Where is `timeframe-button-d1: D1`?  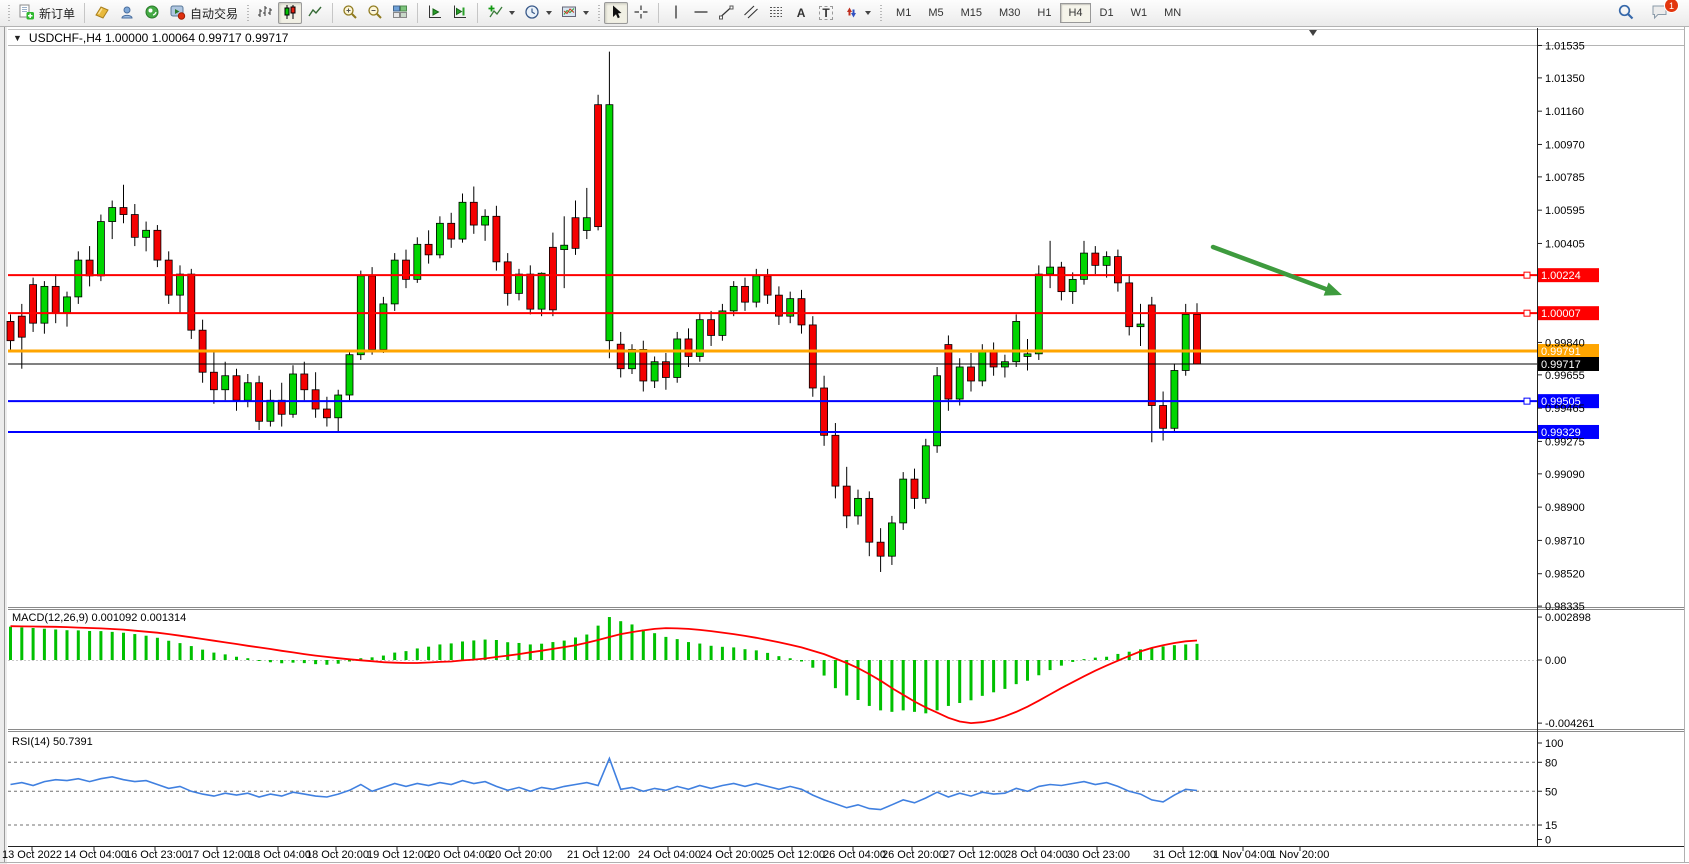 timeframe-button-d1: D1 is located at coordinates (1106, 13).